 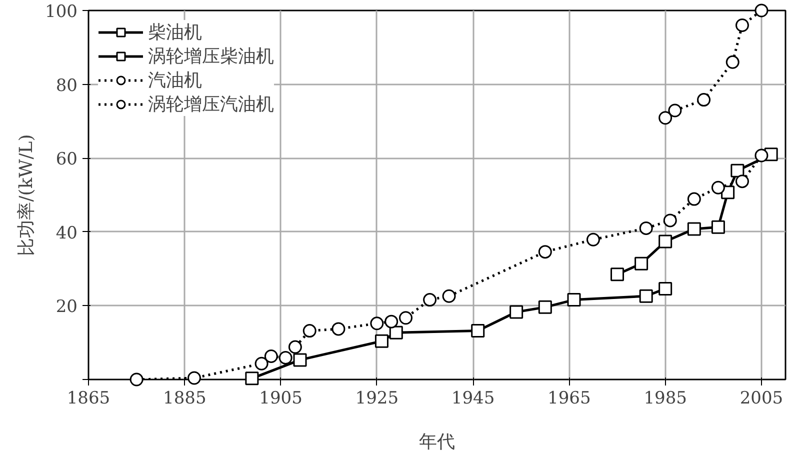 What do you see at coordinates (88, 398) in the screenshot?
I see `x-tick-label: 1865` at bounding box center [88, 398].